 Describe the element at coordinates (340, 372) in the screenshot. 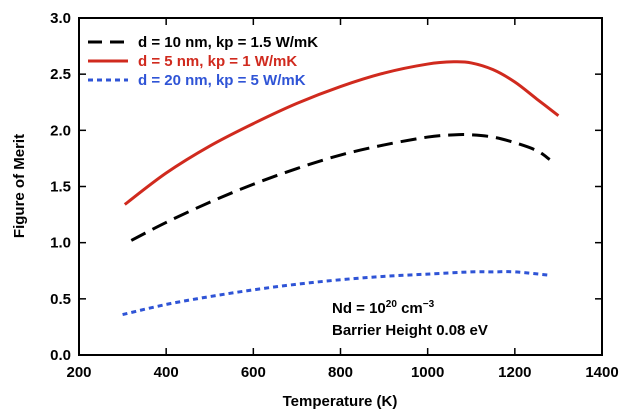

I see `x-tick-label: 800` at that location.